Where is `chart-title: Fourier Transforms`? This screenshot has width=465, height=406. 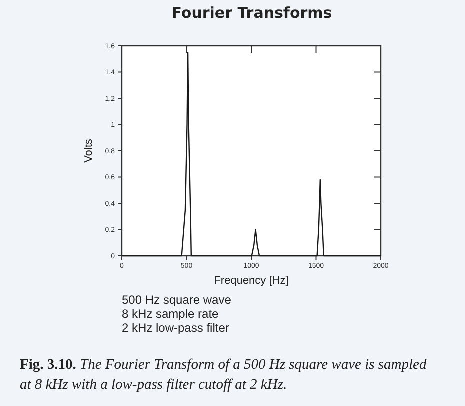
chart-title: Fourier Transforms is located at coordinates (252, 13).